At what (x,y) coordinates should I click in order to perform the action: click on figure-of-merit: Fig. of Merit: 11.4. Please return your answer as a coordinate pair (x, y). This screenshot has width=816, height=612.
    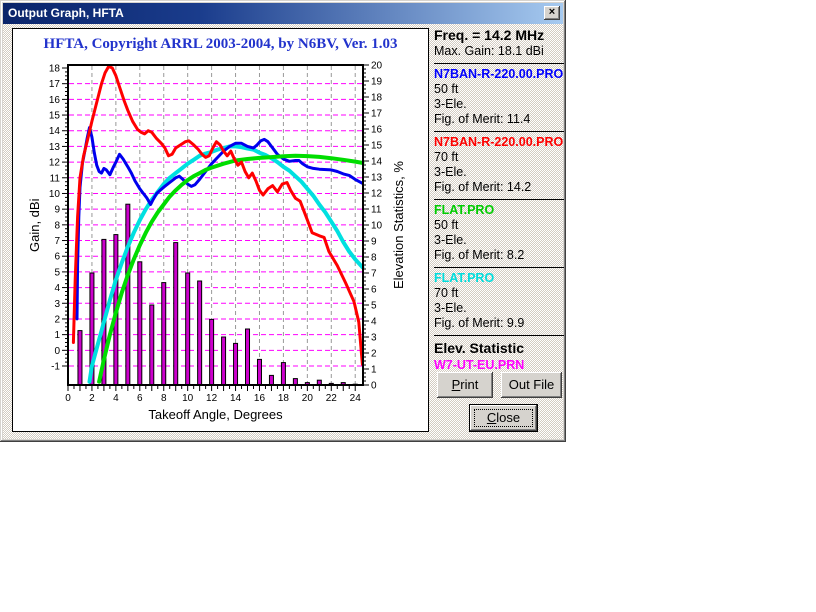
    Looking at the image, I should click on (482, 119).